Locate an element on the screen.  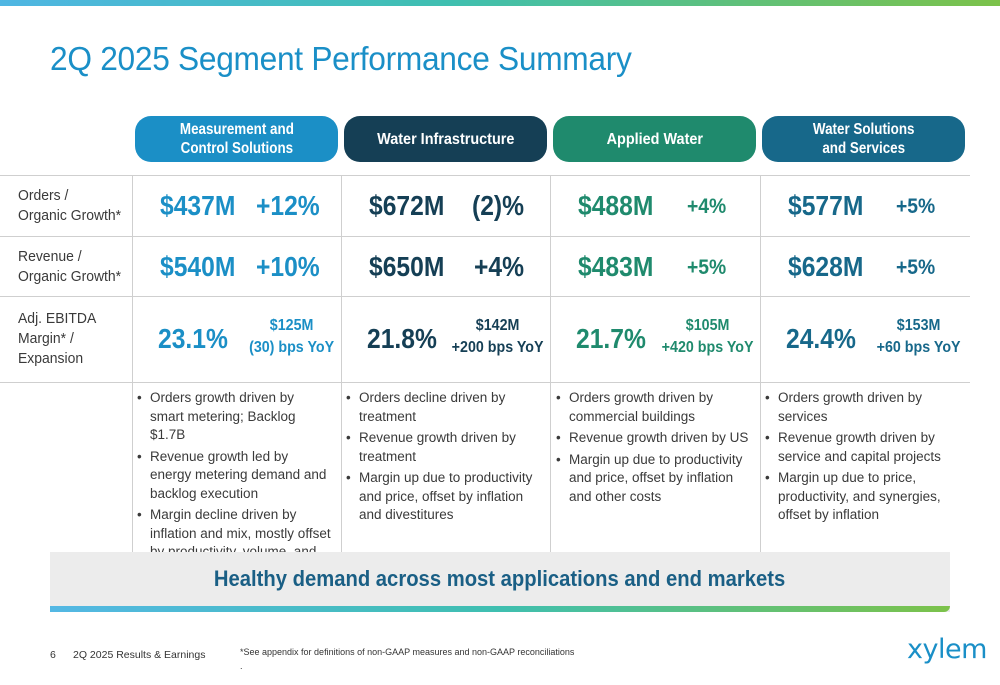
segment-name-line: Applied Water is located at coordinates (654, 139).